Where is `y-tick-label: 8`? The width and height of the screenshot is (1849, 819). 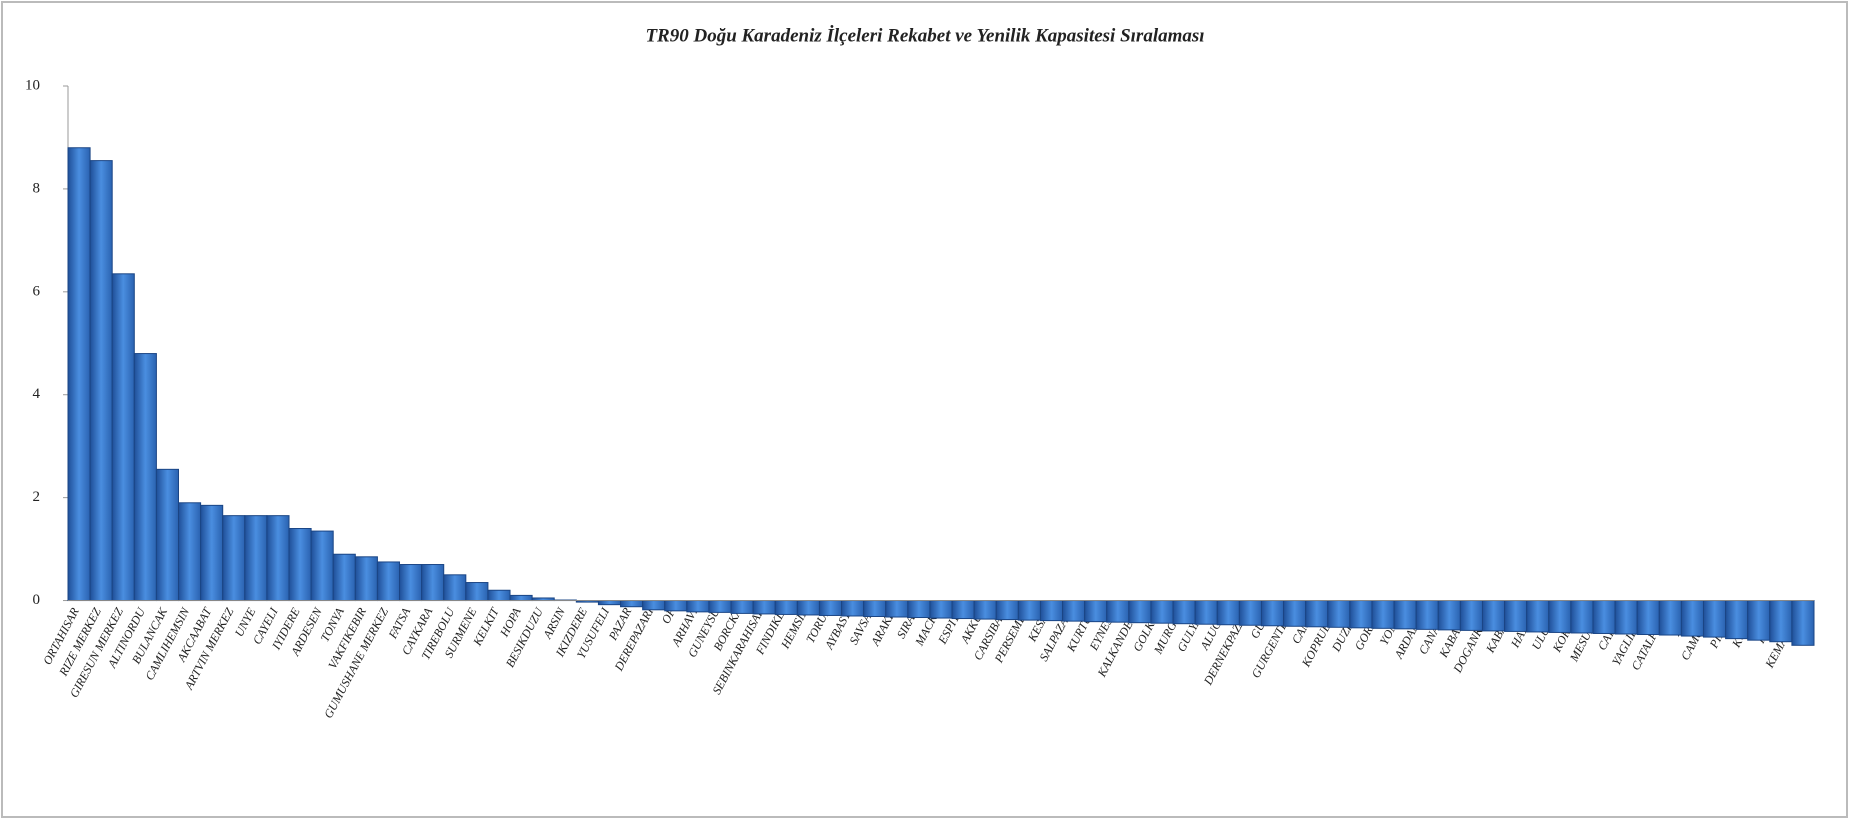
y-tick-label: 8 is located at coordinates (37, 188).